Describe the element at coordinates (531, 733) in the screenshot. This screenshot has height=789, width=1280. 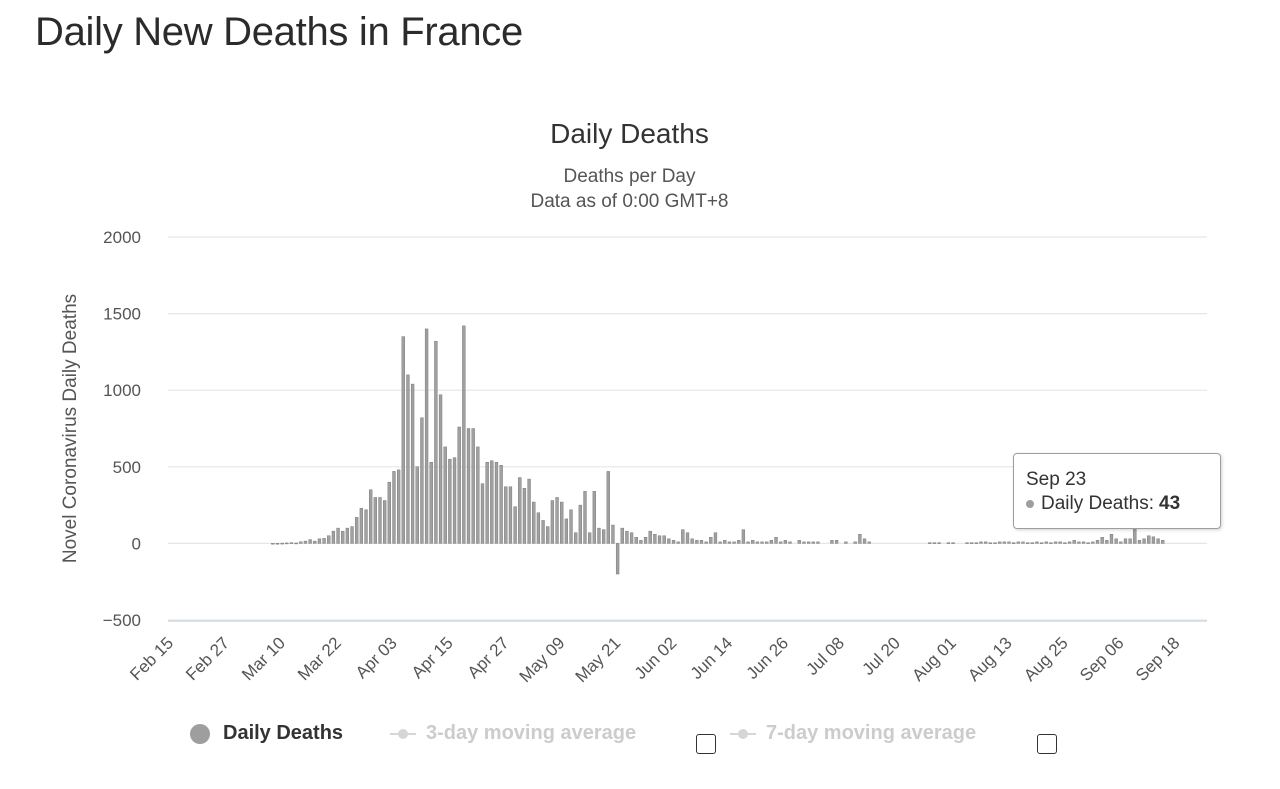
I see `legend-label-3-day-average: 3-day moving average` at that location.